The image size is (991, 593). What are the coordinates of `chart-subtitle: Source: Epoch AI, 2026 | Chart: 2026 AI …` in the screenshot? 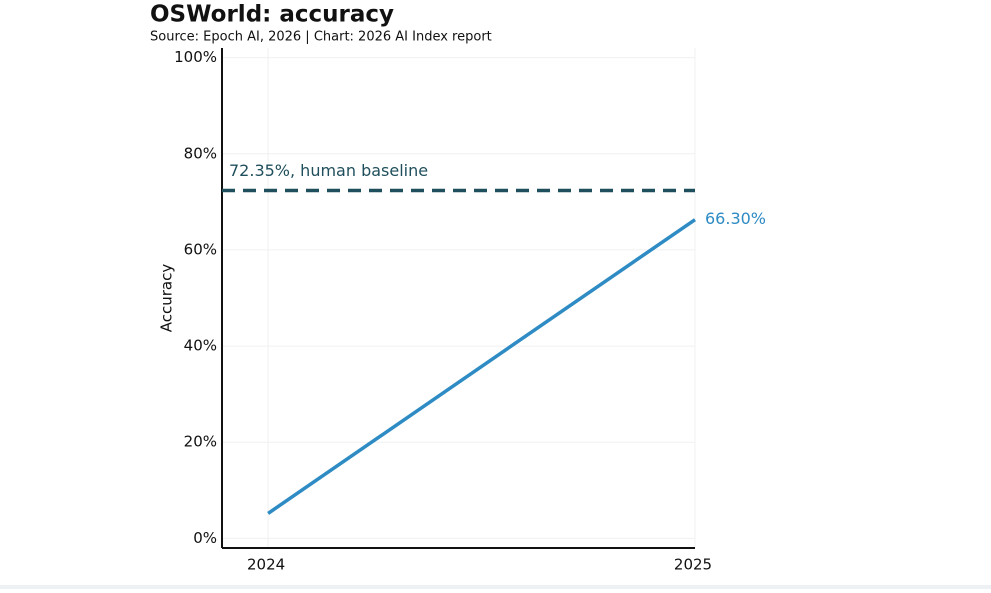 It's located at (321, 37).